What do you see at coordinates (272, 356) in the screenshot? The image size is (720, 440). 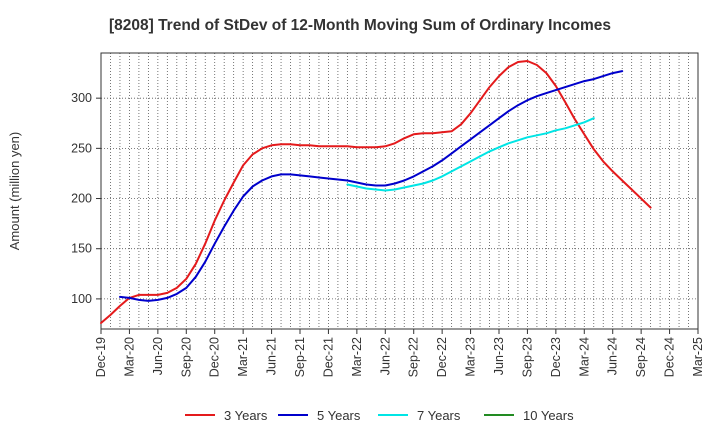 I see `x-tick-label: Jun-21` at bounding box center [272, 356].